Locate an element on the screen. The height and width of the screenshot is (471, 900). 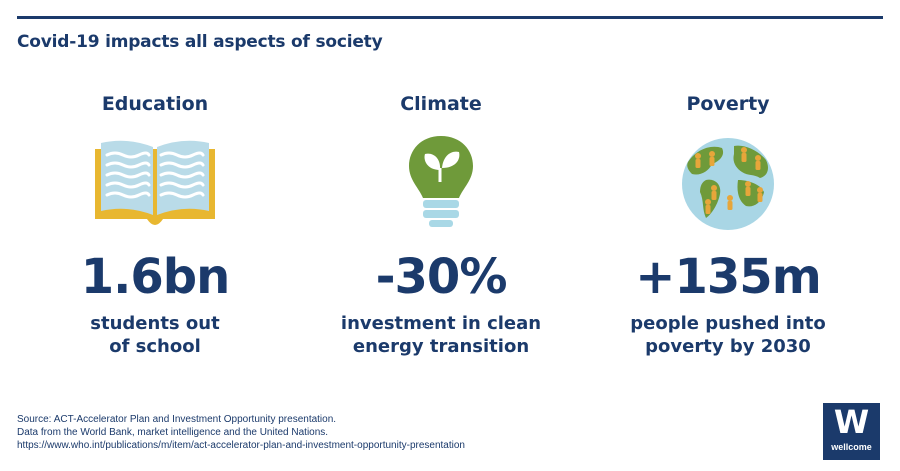
eco-lightbulb-icon is located at coordinates (441, 182).